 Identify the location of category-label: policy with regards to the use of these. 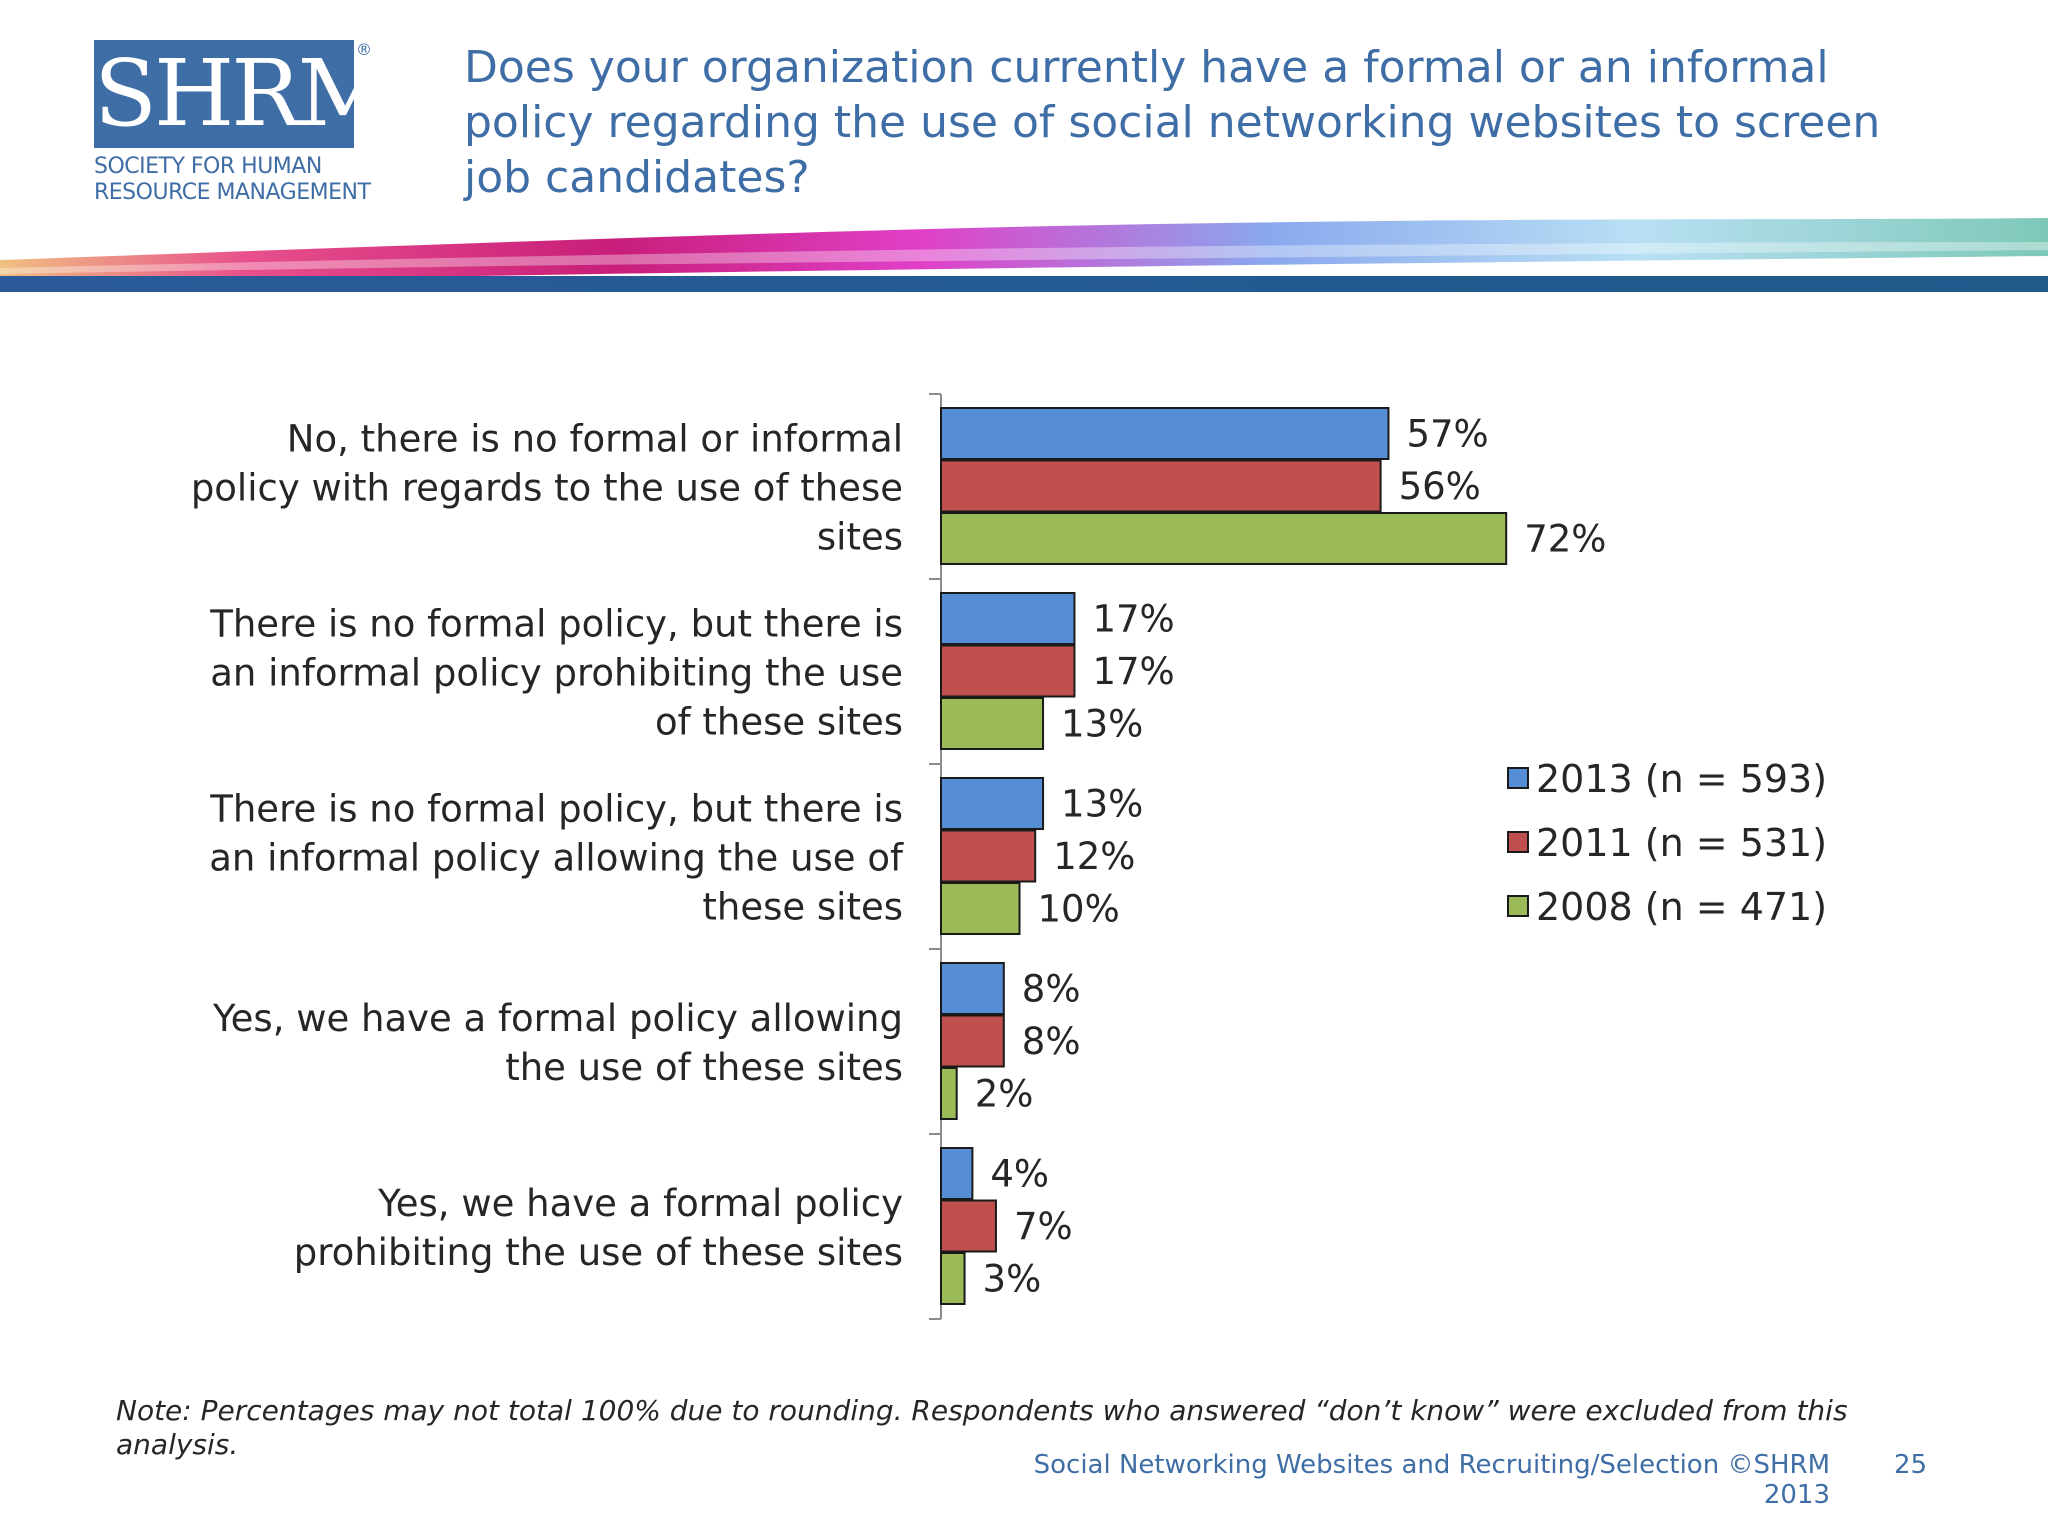
(547, 488).